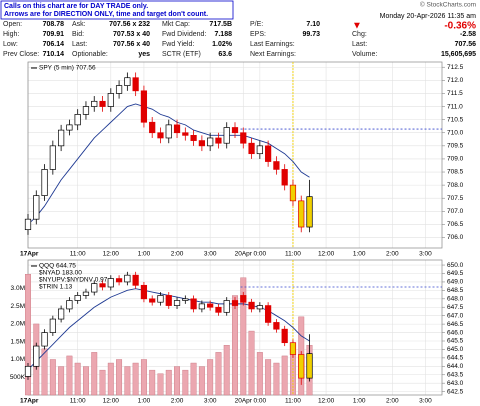  Describe the element at coordinates (455, 132) in the screenshot. I see `y-tick-label: 710.0` at that location.